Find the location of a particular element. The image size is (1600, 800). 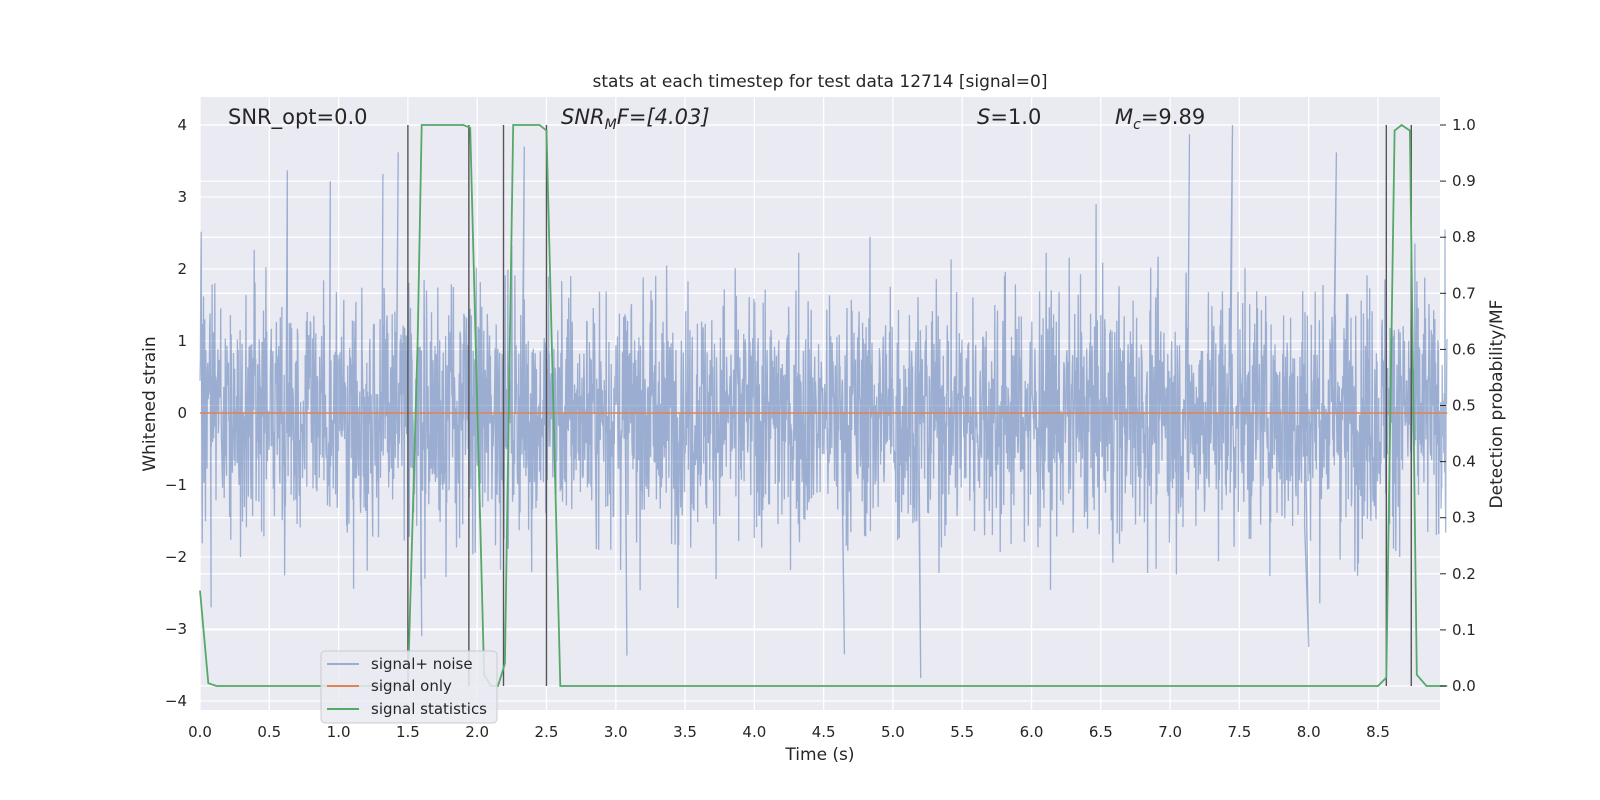

y-axis-left-label: Whitened strain is located at coordinates (150, 403).